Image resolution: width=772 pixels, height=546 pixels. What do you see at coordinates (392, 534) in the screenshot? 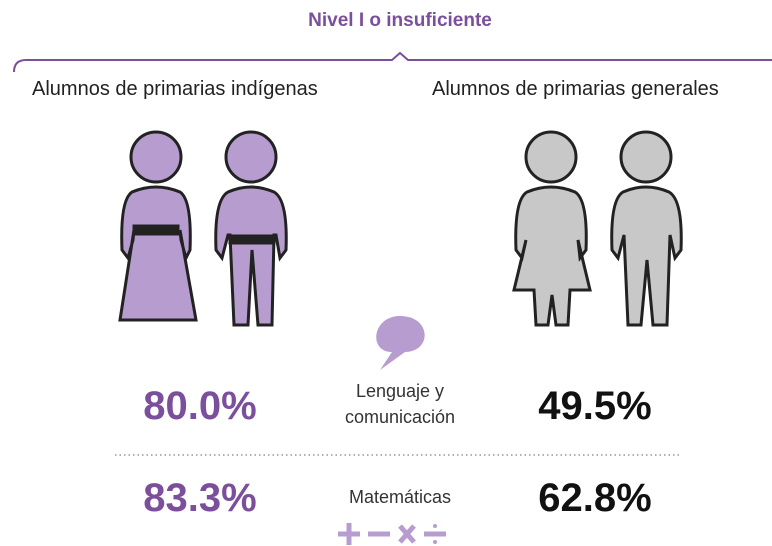
I see `math-icon` at bounding box center [392, 534].